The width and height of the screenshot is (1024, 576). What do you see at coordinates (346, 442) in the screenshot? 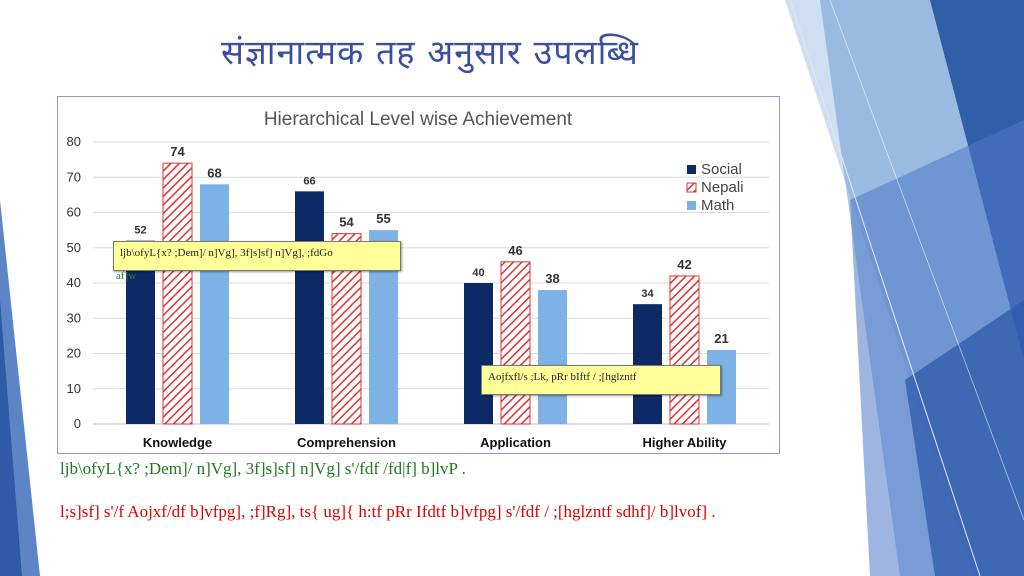
I see `x-category-label: Comprehension` at bounding box center [346, 442].